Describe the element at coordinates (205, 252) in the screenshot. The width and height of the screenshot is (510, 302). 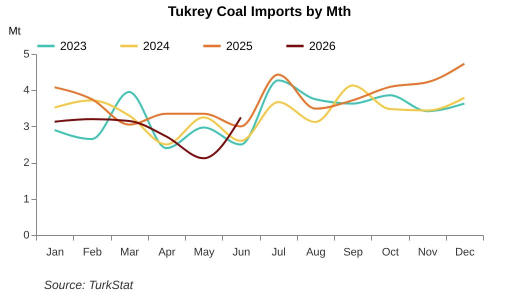
I see `x-tick-label: May` at that location.